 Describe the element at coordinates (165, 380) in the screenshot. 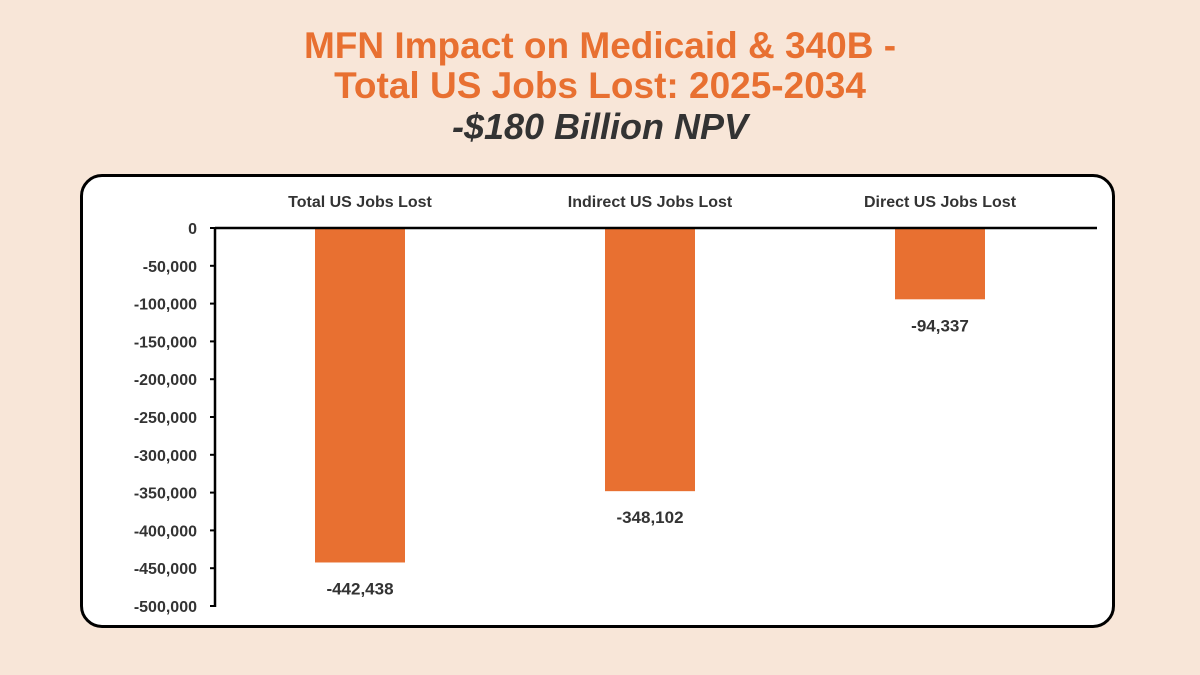

I see `y-tick-label: -200,000` at that location.